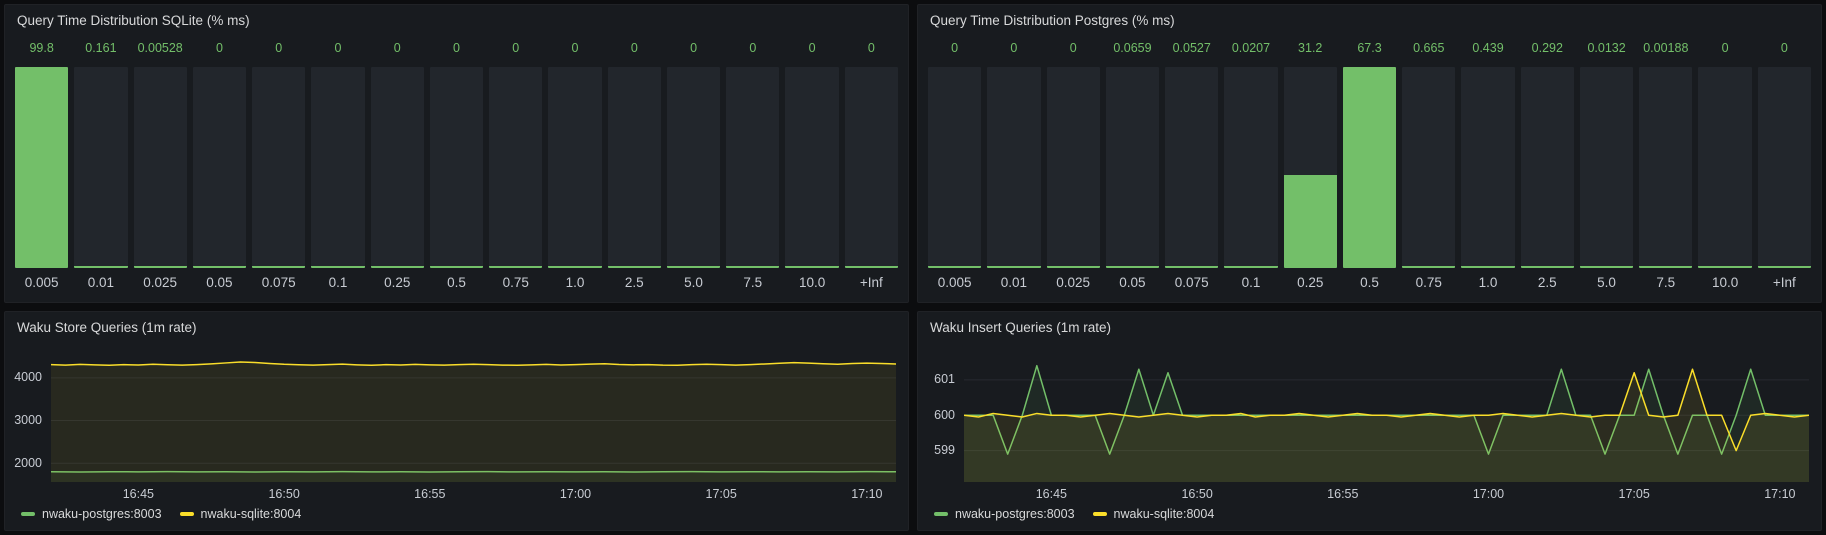 The width and height of the screenshot is (1826, 535). I want to click on bucket-value-label: 0.292, so click(1547, 47).